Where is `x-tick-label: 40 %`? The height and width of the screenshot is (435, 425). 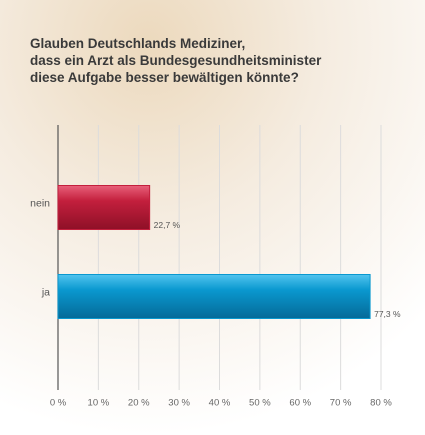 x-tick-label: 40 % is located at coordinates (220, 403).